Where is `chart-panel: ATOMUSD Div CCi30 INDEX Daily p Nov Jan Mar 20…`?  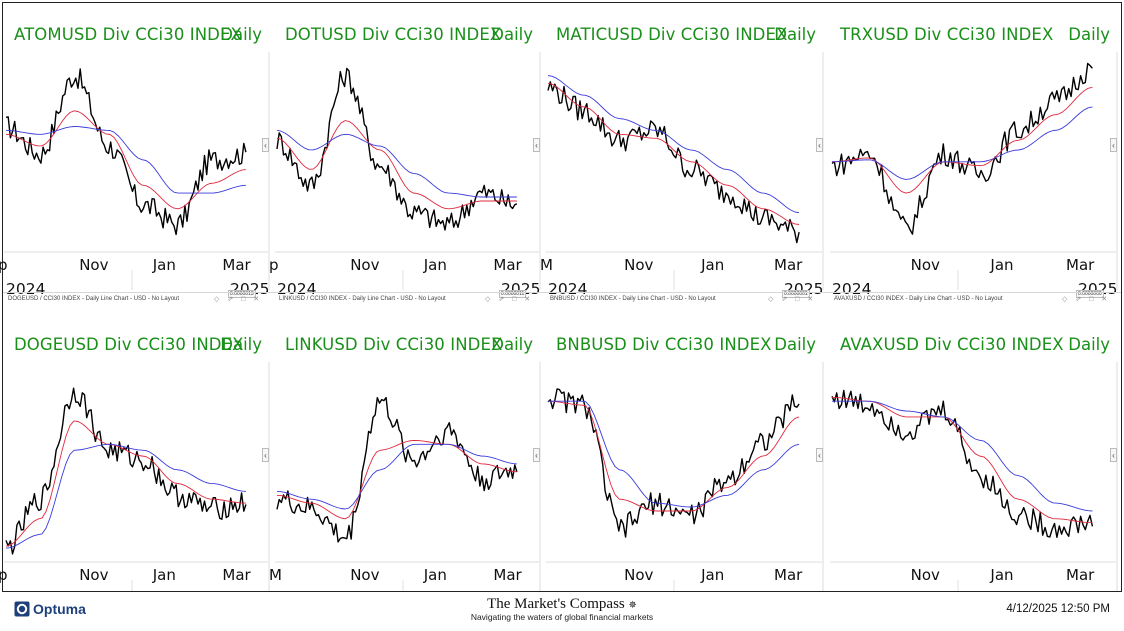
chart-panel: ATOMUSD Div CCi30 INDEX Daily p Nov Jan Mar 20… is located at coordinates (136, 153).